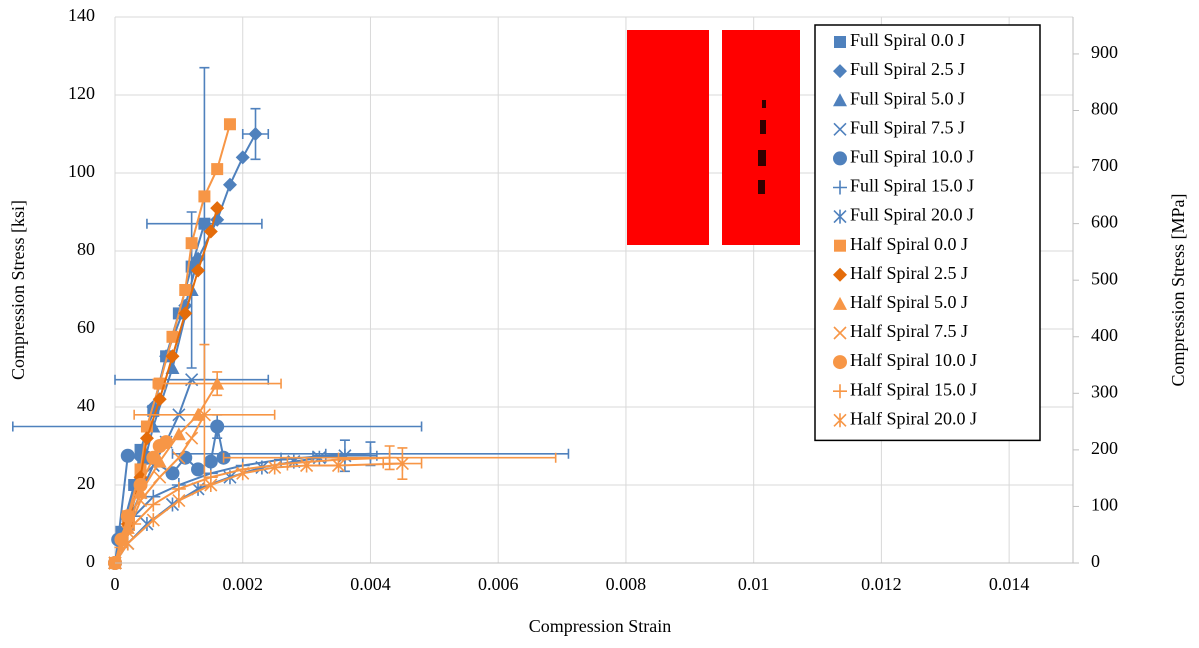 The height and width of the screenshot is (648, 1199). I want to click on y-tick-label: 80, so click(86, 249).